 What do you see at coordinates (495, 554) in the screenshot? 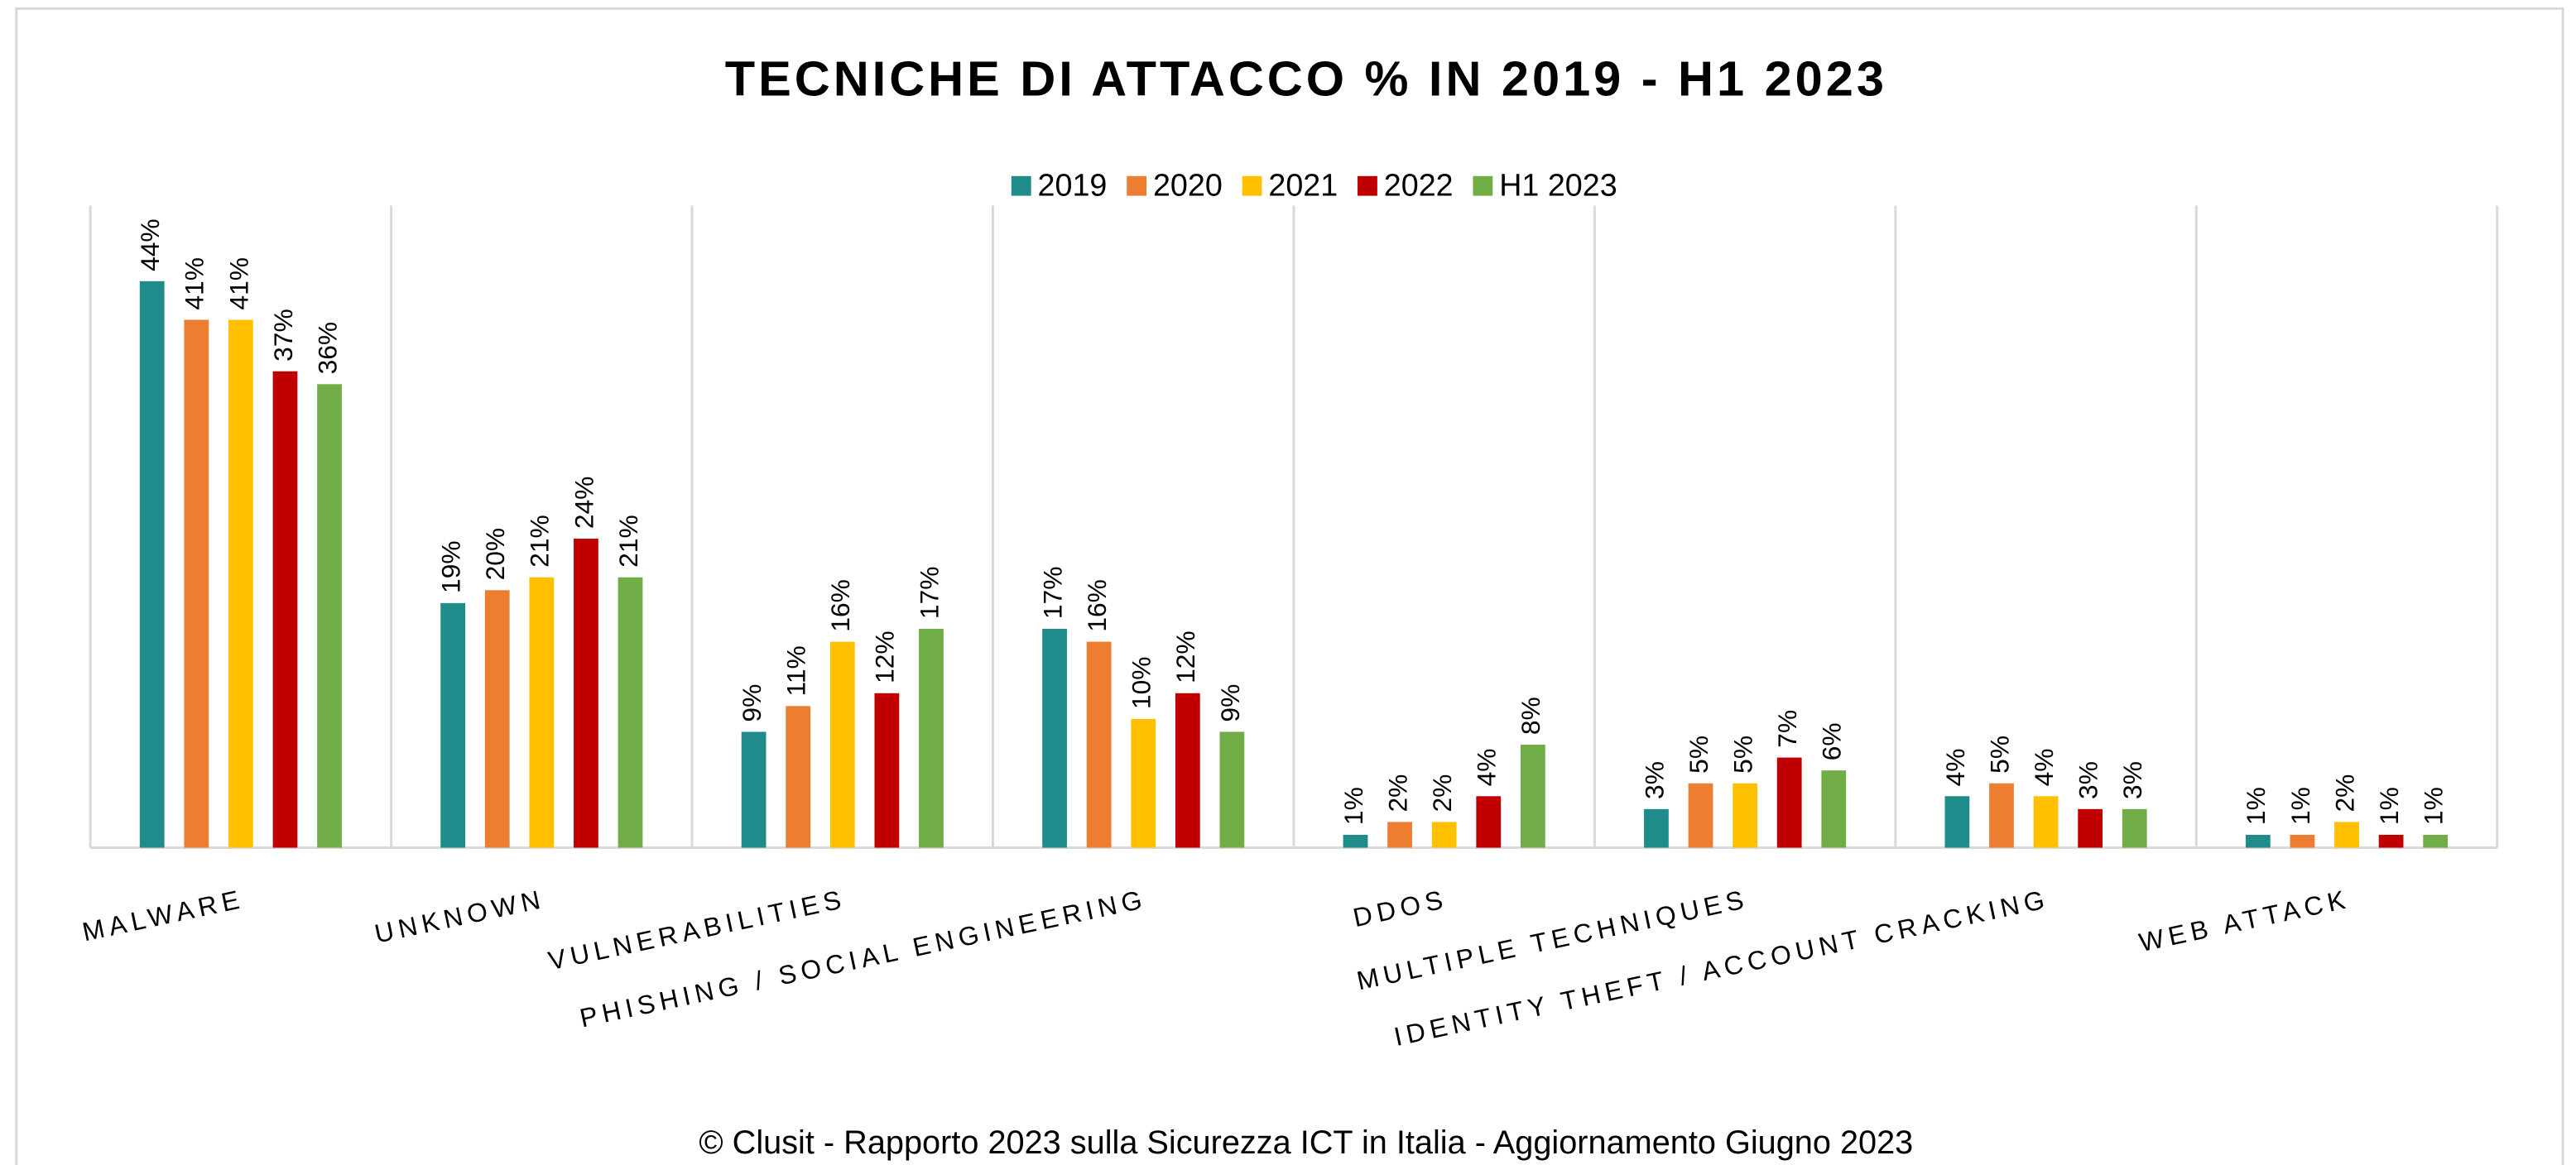
I see `data-label: 20%` at bounding box center [495, 554].